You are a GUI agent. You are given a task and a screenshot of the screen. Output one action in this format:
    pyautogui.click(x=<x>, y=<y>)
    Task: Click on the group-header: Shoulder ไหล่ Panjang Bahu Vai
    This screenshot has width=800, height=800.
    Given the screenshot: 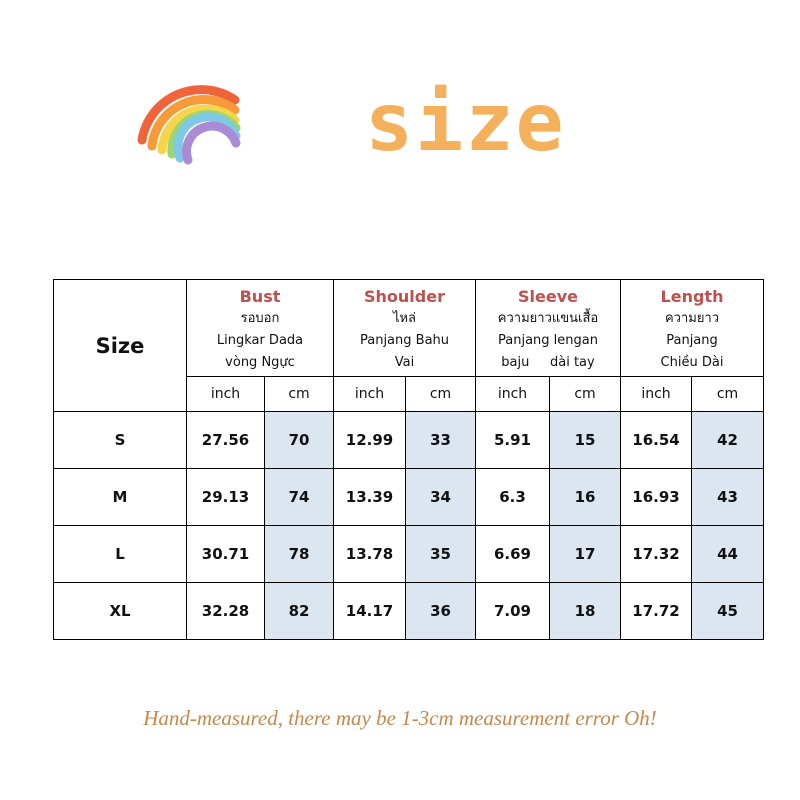 What is the action you would take?
    pyautogui.click(x=404, y=328)
    